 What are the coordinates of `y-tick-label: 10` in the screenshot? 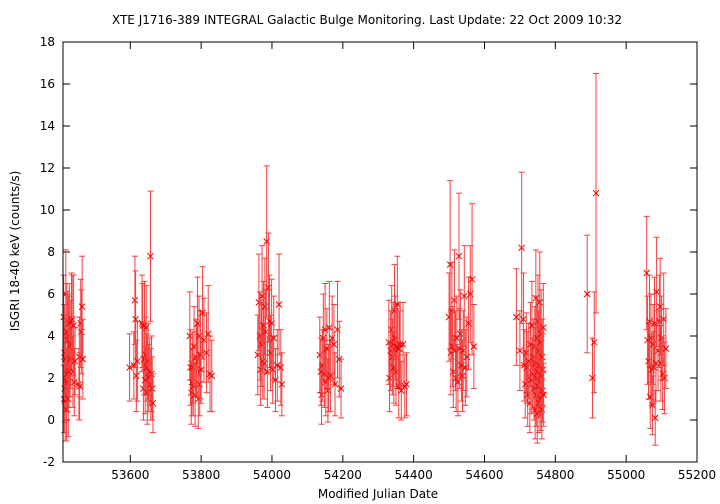 It's located at (47, 210).